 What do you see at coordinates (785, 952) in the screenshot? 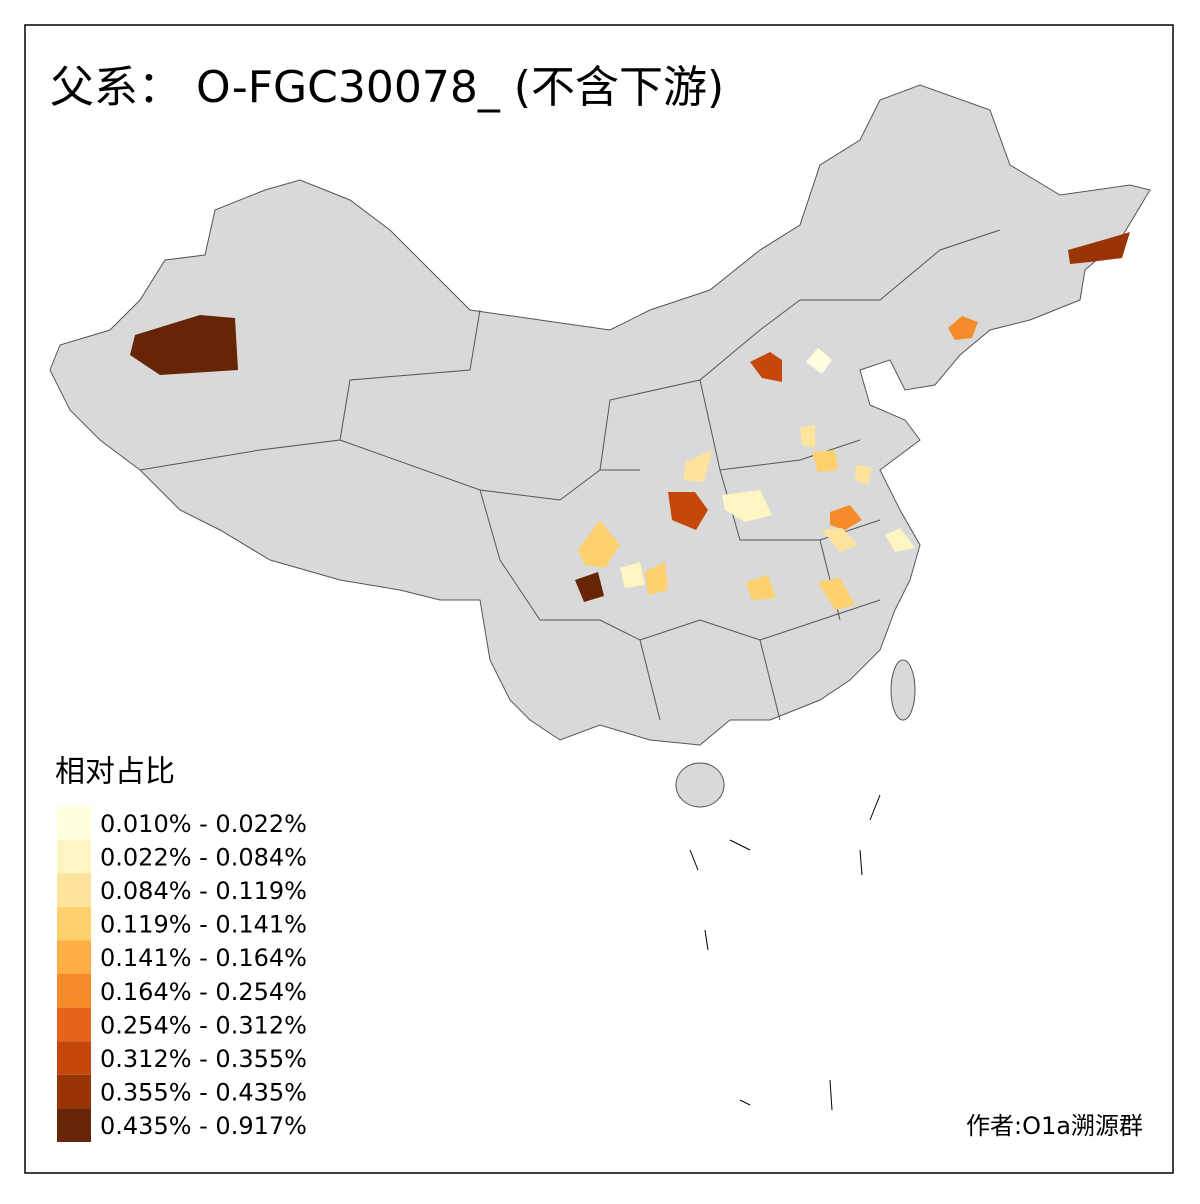
I see `islands` at bounding box center [785, 952].